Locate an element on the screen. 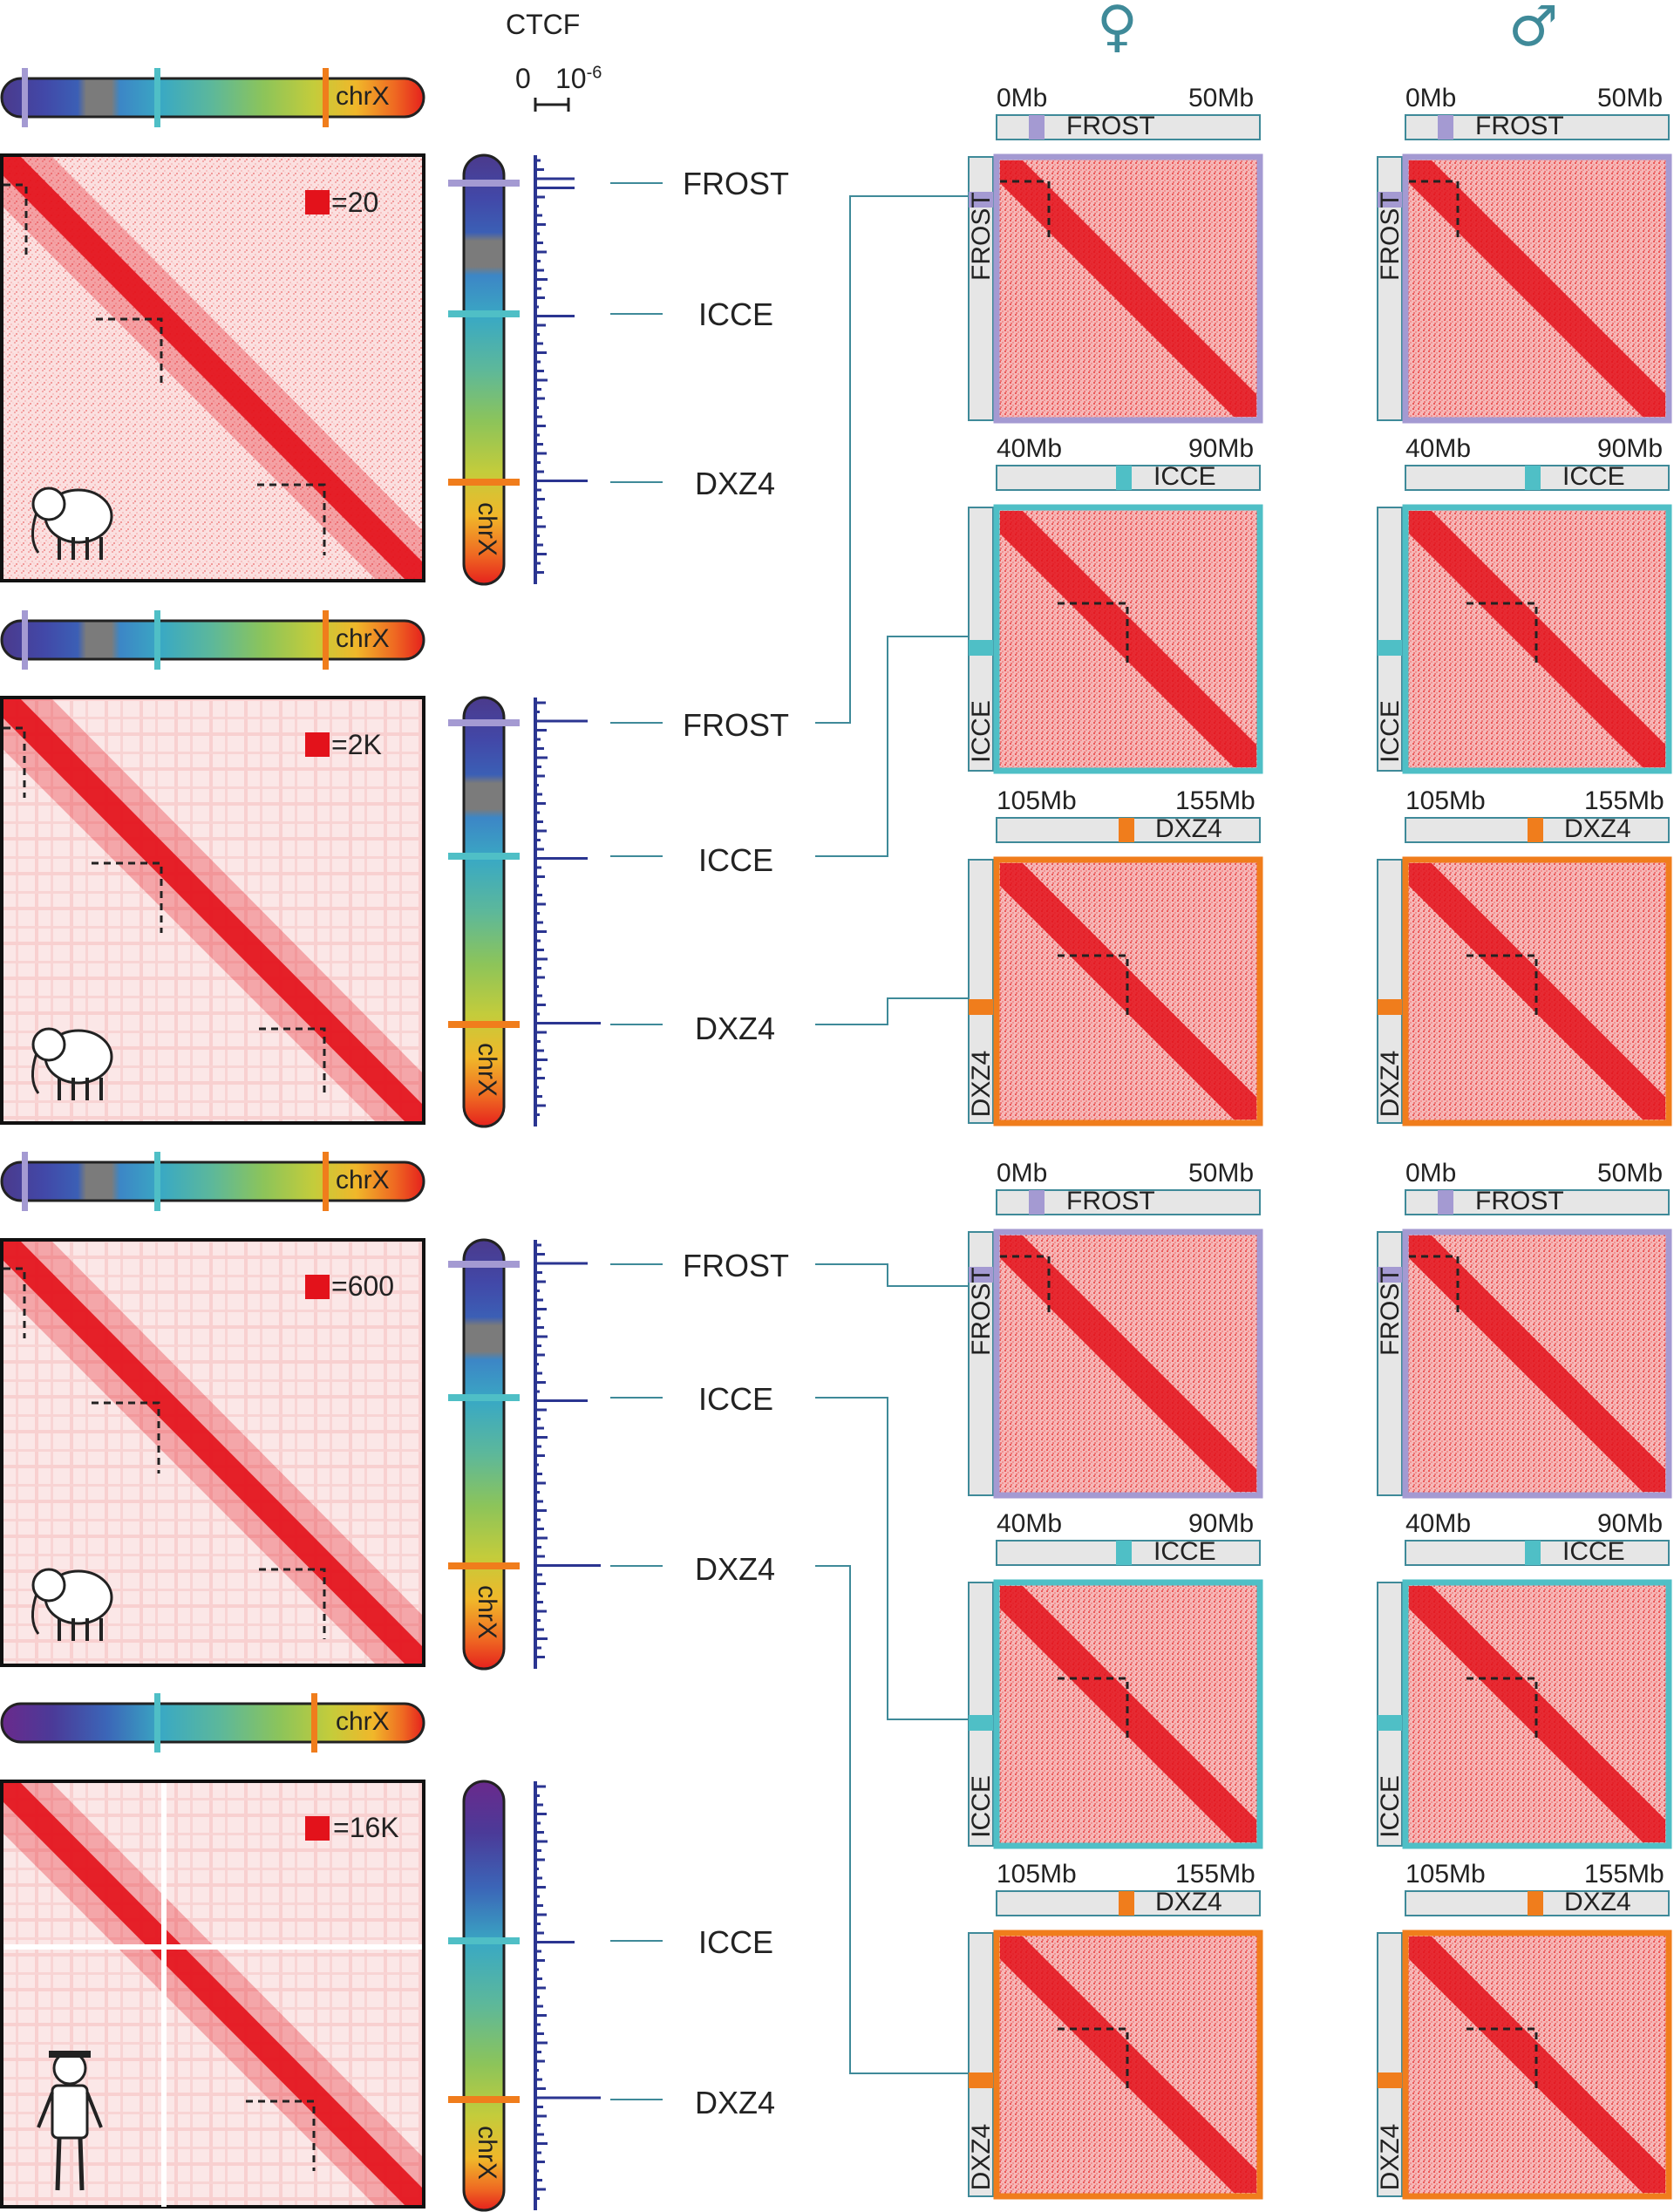 This screenshot has width=1674, height=2212. asian-elephant-icon-trunk is located at coordinates (35, 1073).